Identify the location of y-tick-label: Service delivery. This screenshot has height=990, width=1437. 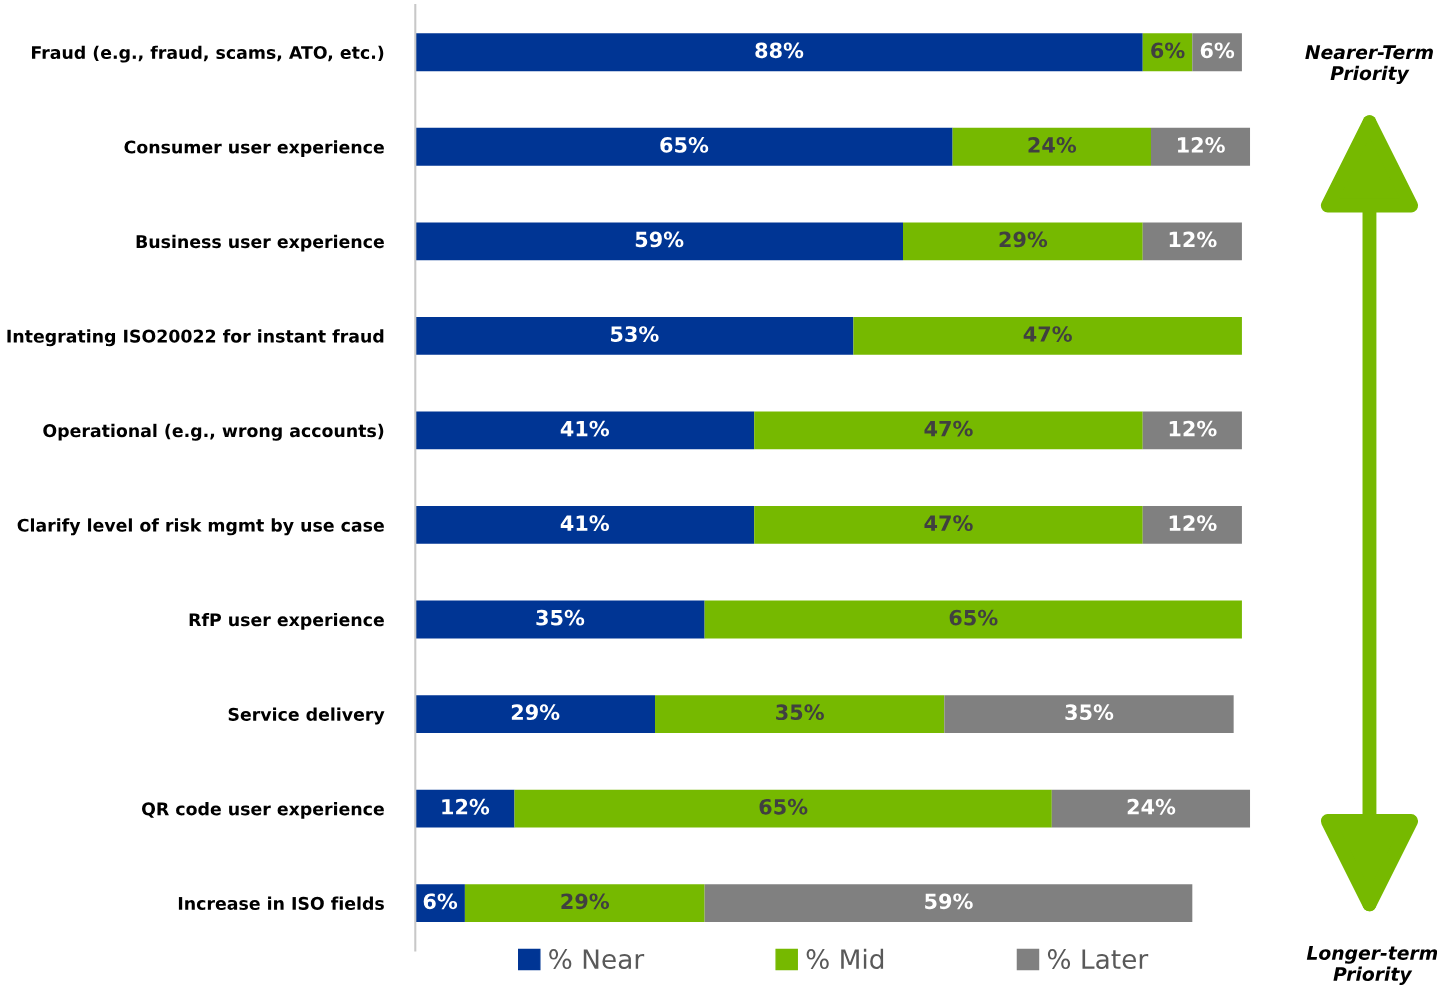
(306, 716).